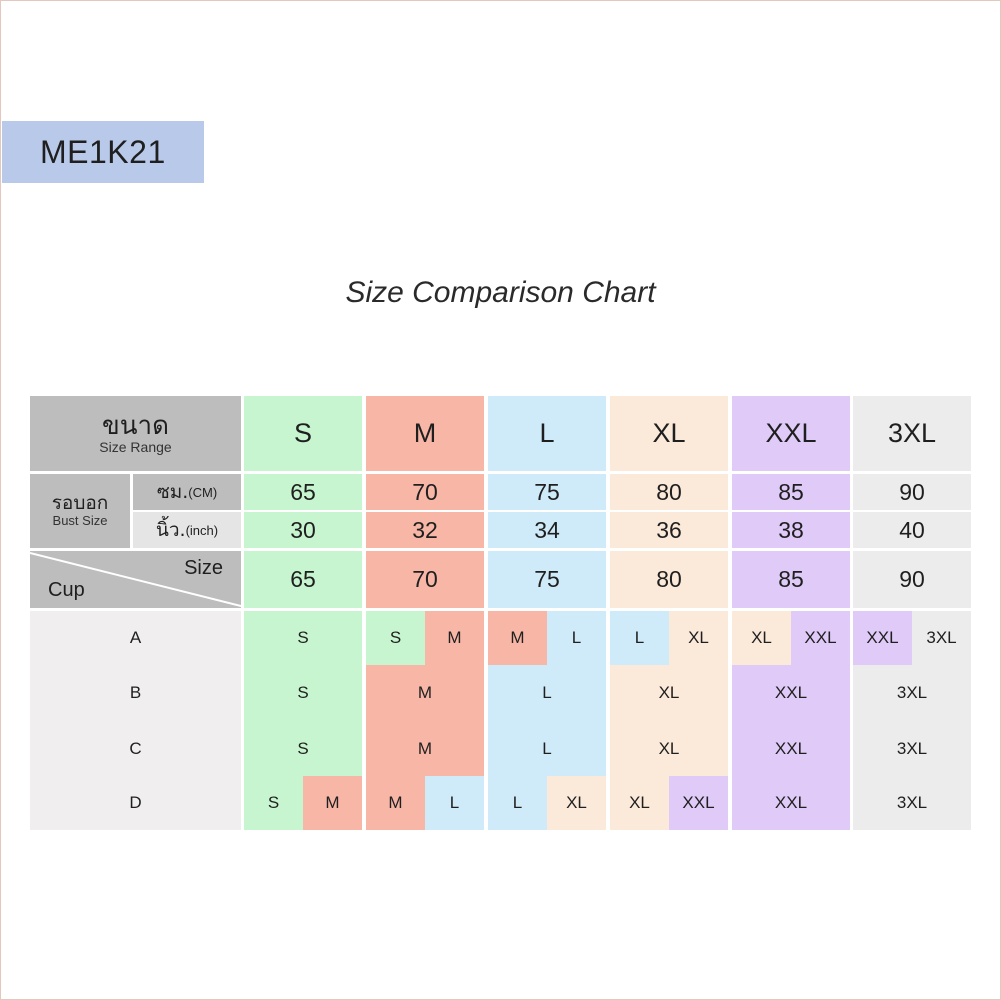 The height and width of the screenshot is (1000, 1001). I want to click on bust-cm-m: 70, so click(425, 492).